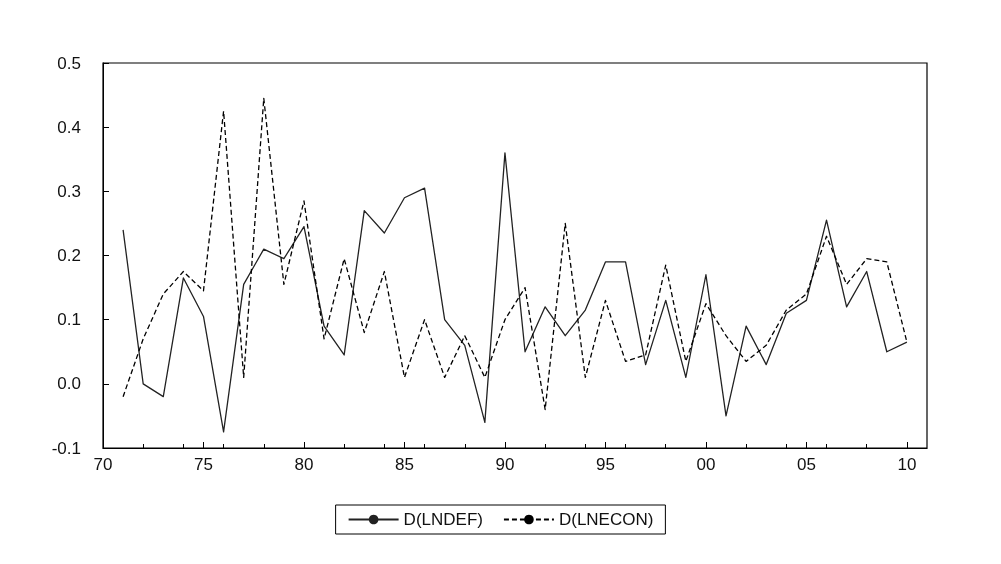 This screenshot has height=564, width=1001. I want to click on y-tick-label: 0.5, so click(69, 63).